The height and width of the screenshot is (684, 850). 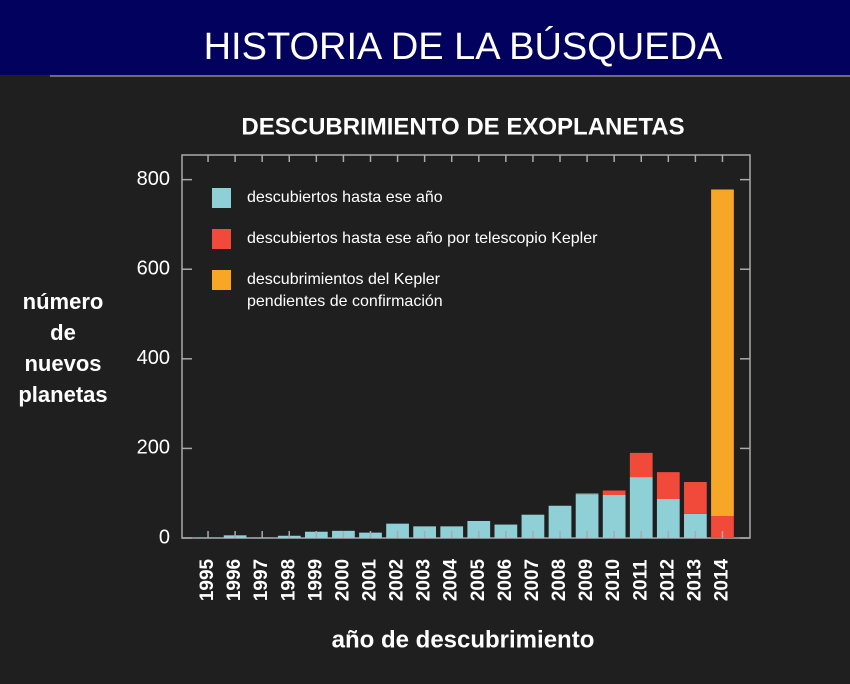 I want to click on y-axis-label-line: de, so click(x=63, y=332).